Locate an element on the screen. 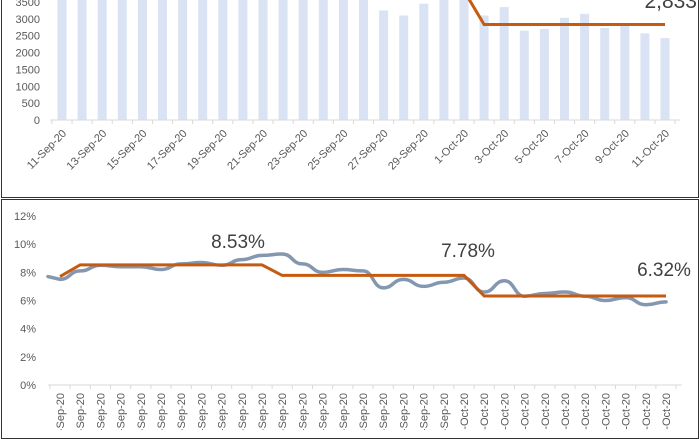  x-tick-label: 1-Oct-20 is located at coordinates (465, 411).